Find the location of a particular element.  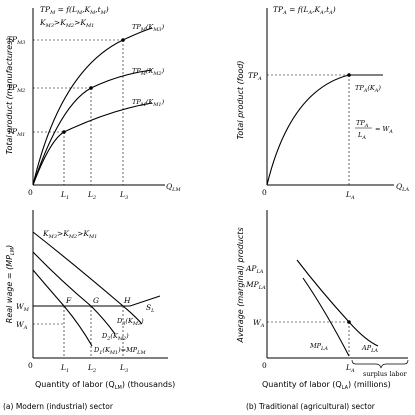

a-bot-origin: 0 is located at coordinates (30, 365).